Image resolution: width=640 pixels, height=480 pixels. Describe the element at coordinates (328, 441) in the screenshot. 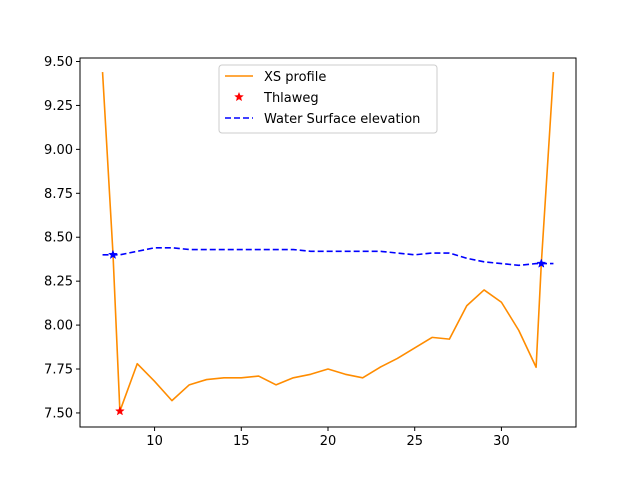

I see `x-tick-label-2: 20` at that location.